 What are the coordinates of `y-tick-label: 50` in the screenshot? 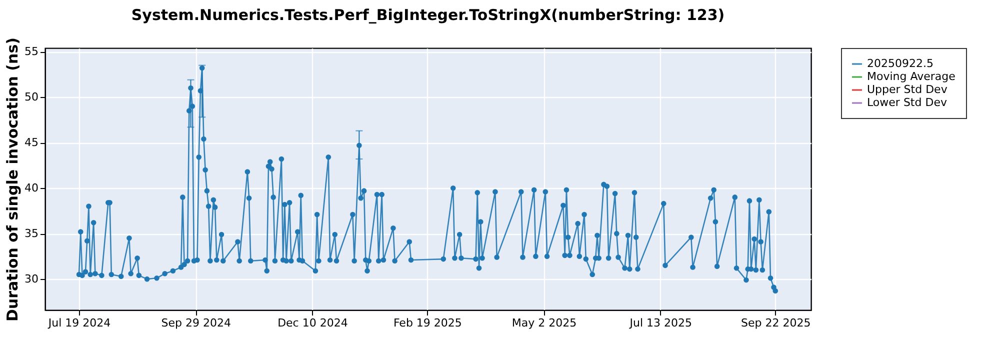 It's located at (31, 97).